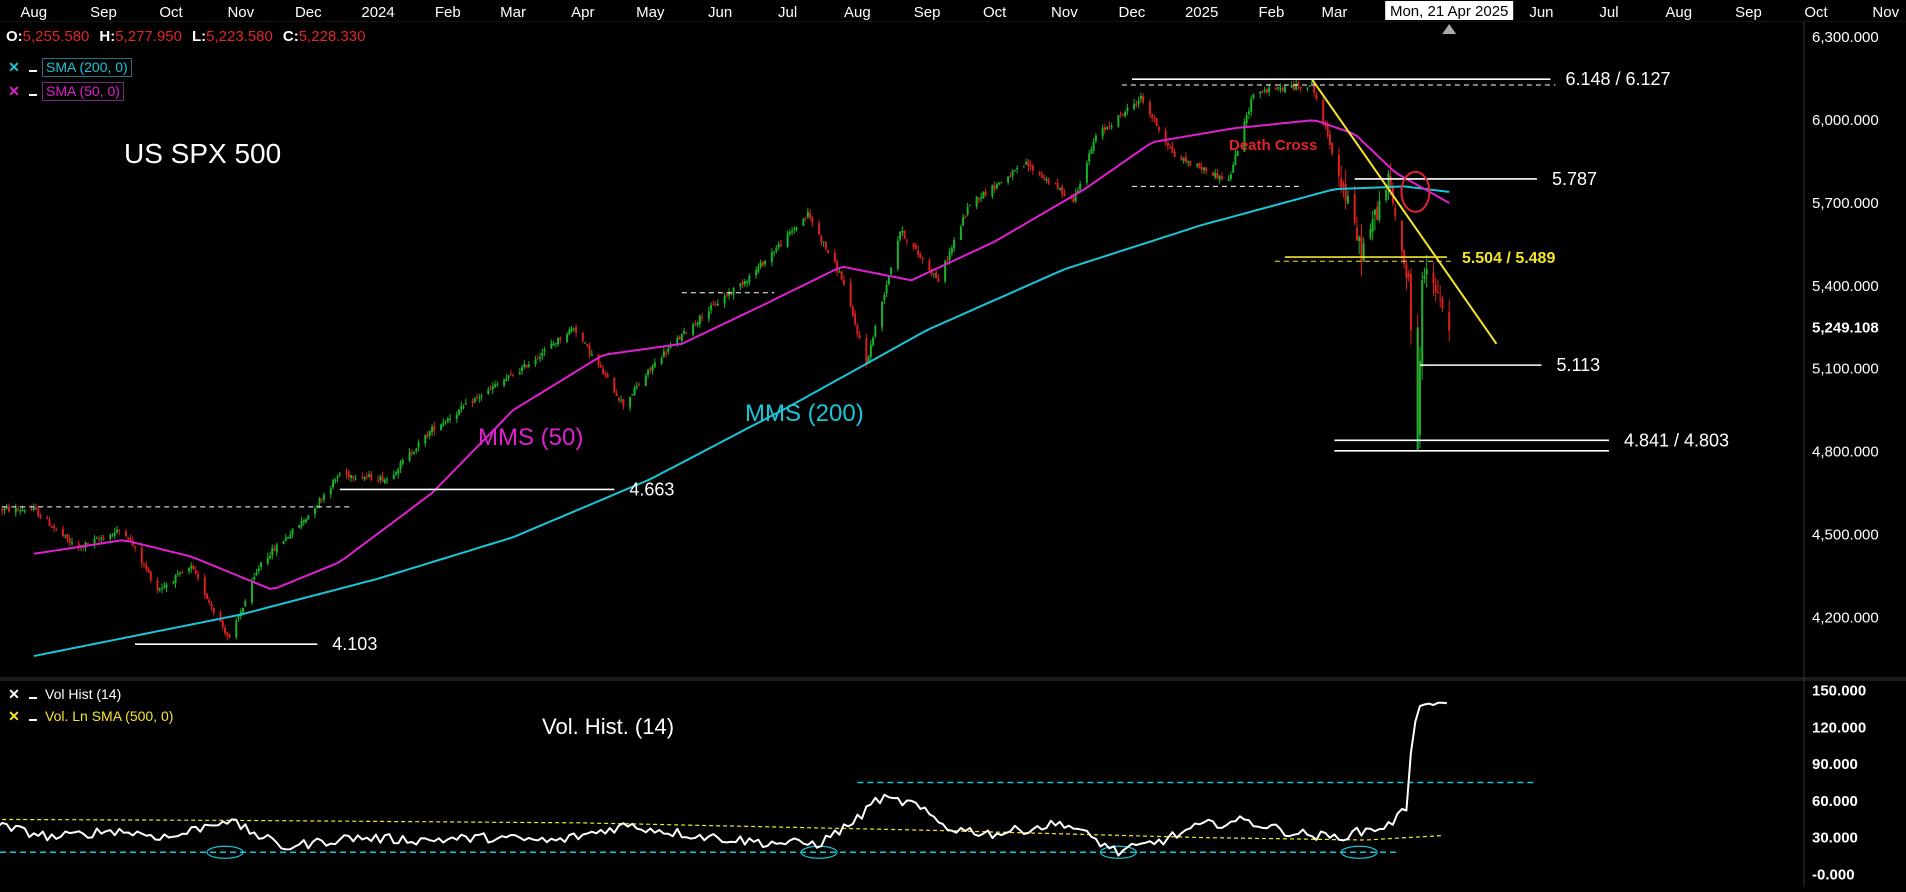 The image size is (1906, 892). Describe the element at coordinates (87, 67) in the screenshot. I see `legend-sma200-label: SMA (200, 0)` at that location.